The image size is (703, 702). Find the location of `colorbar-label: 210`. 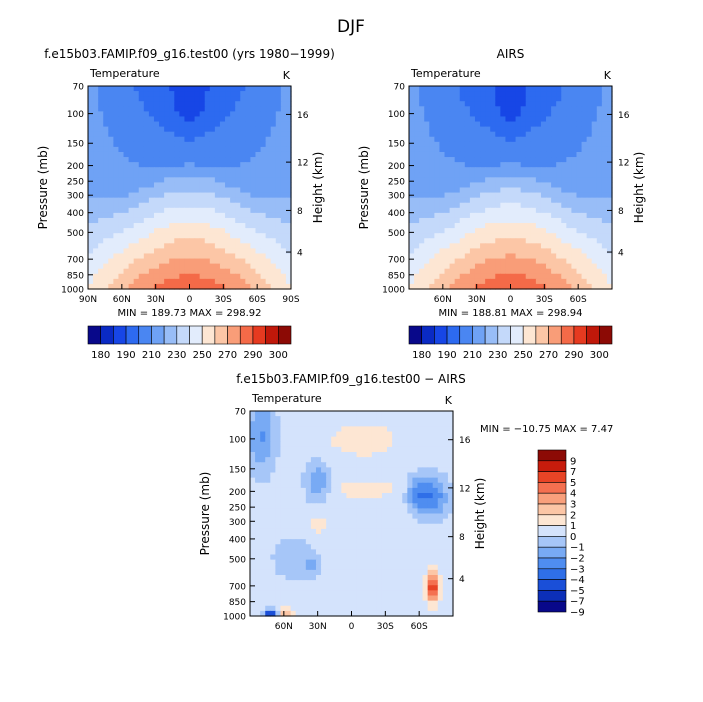

colorbar-label: 210 is located at coordinates (472, 355).